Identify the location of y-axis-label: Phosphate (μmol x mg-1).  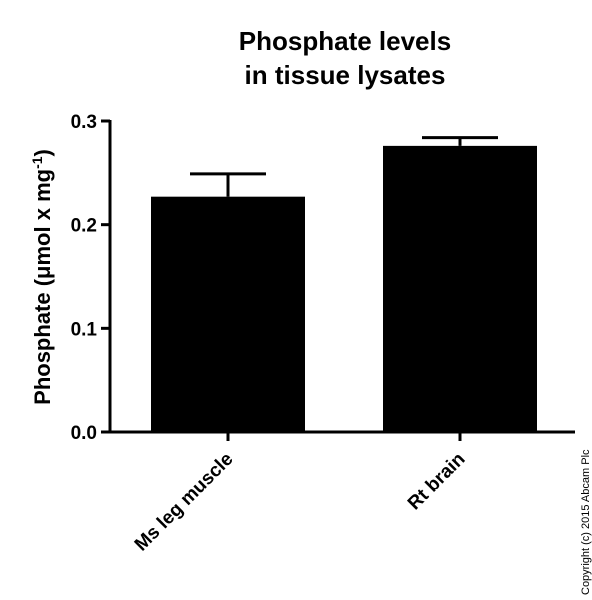
(42, 277).